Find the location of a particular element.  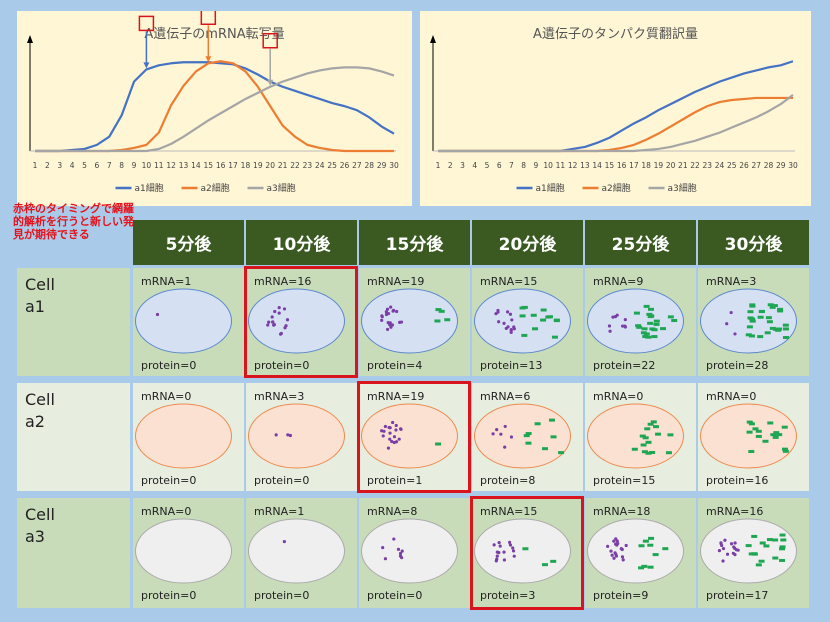

timepoint-header: 5分後 is located at coordinates (188, 242).